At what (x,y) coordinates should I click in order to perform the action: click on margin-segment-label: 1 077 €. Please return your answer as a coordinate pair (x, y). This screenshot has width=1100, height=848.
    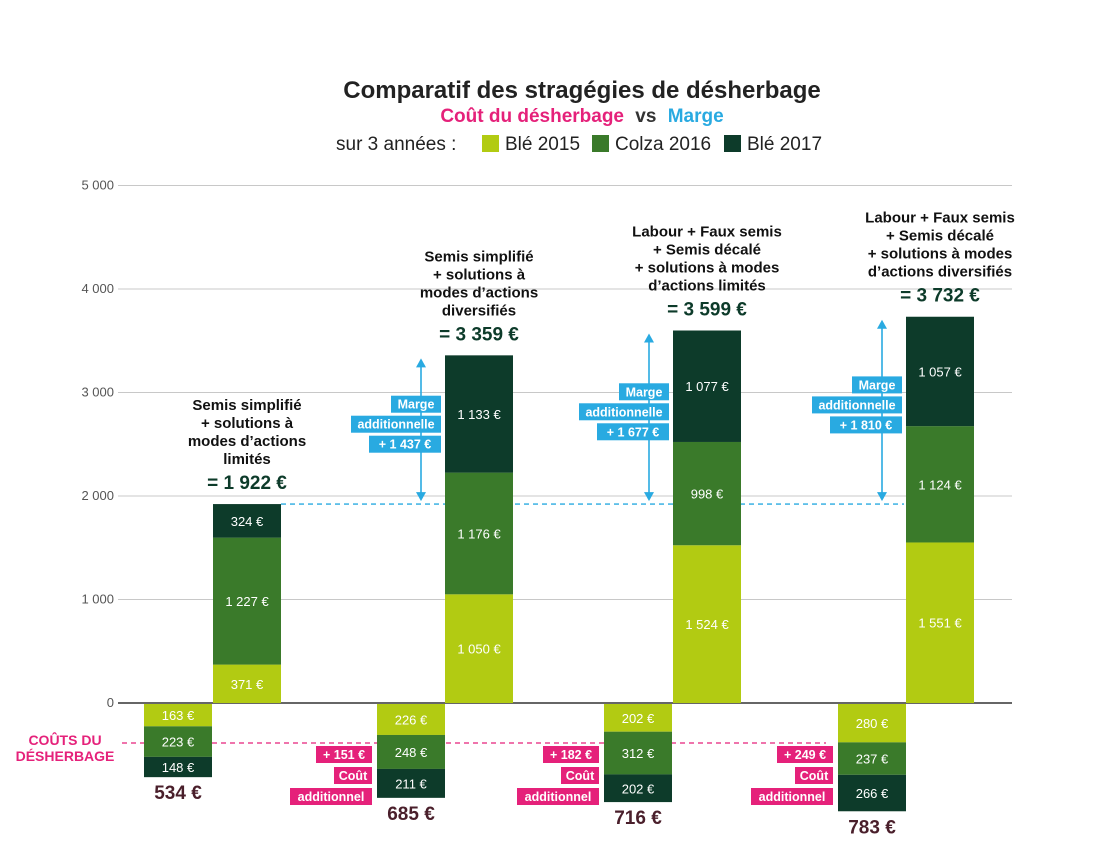
    Looking at the image, I should click on (707, 386).